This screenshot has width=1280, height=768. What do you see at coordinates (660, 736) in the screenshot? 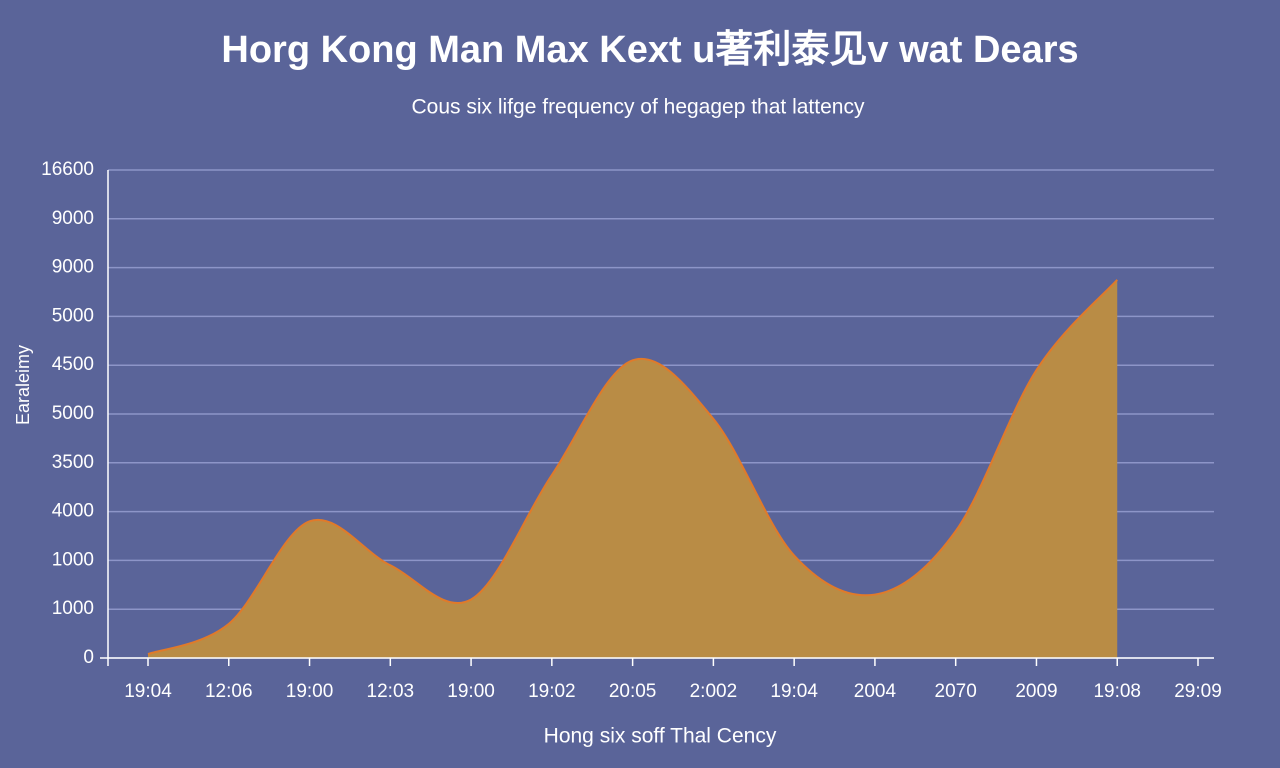
I see `x-axis-label: Hong six soff Thal Cency` at bounding box center [660, 736].